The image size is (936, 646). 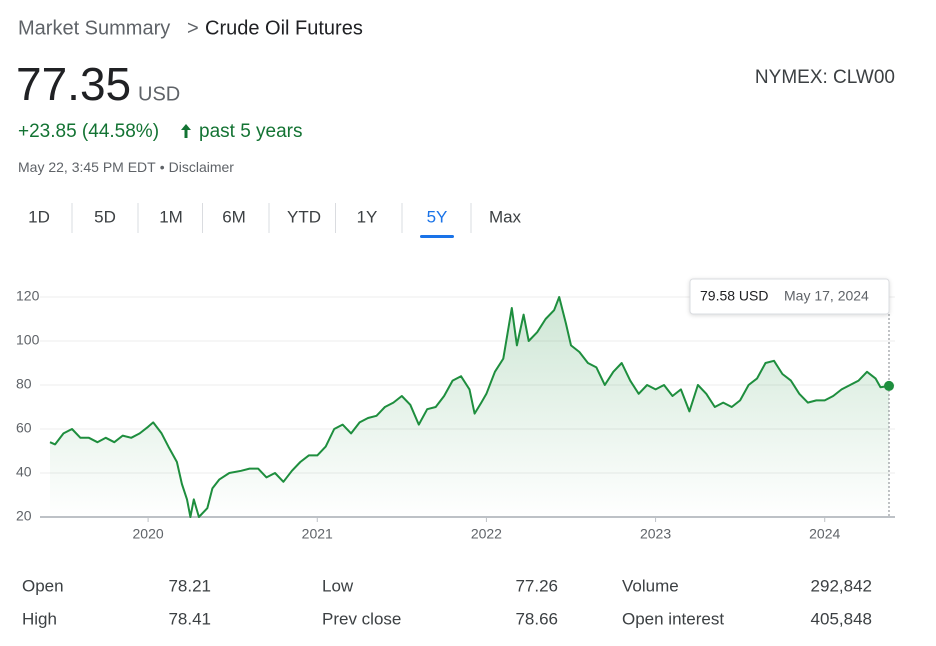 What do you see at coordinates (39, 216) in the screenshot?
I see `range-tab: 1D` at bounding box center [39, 216].